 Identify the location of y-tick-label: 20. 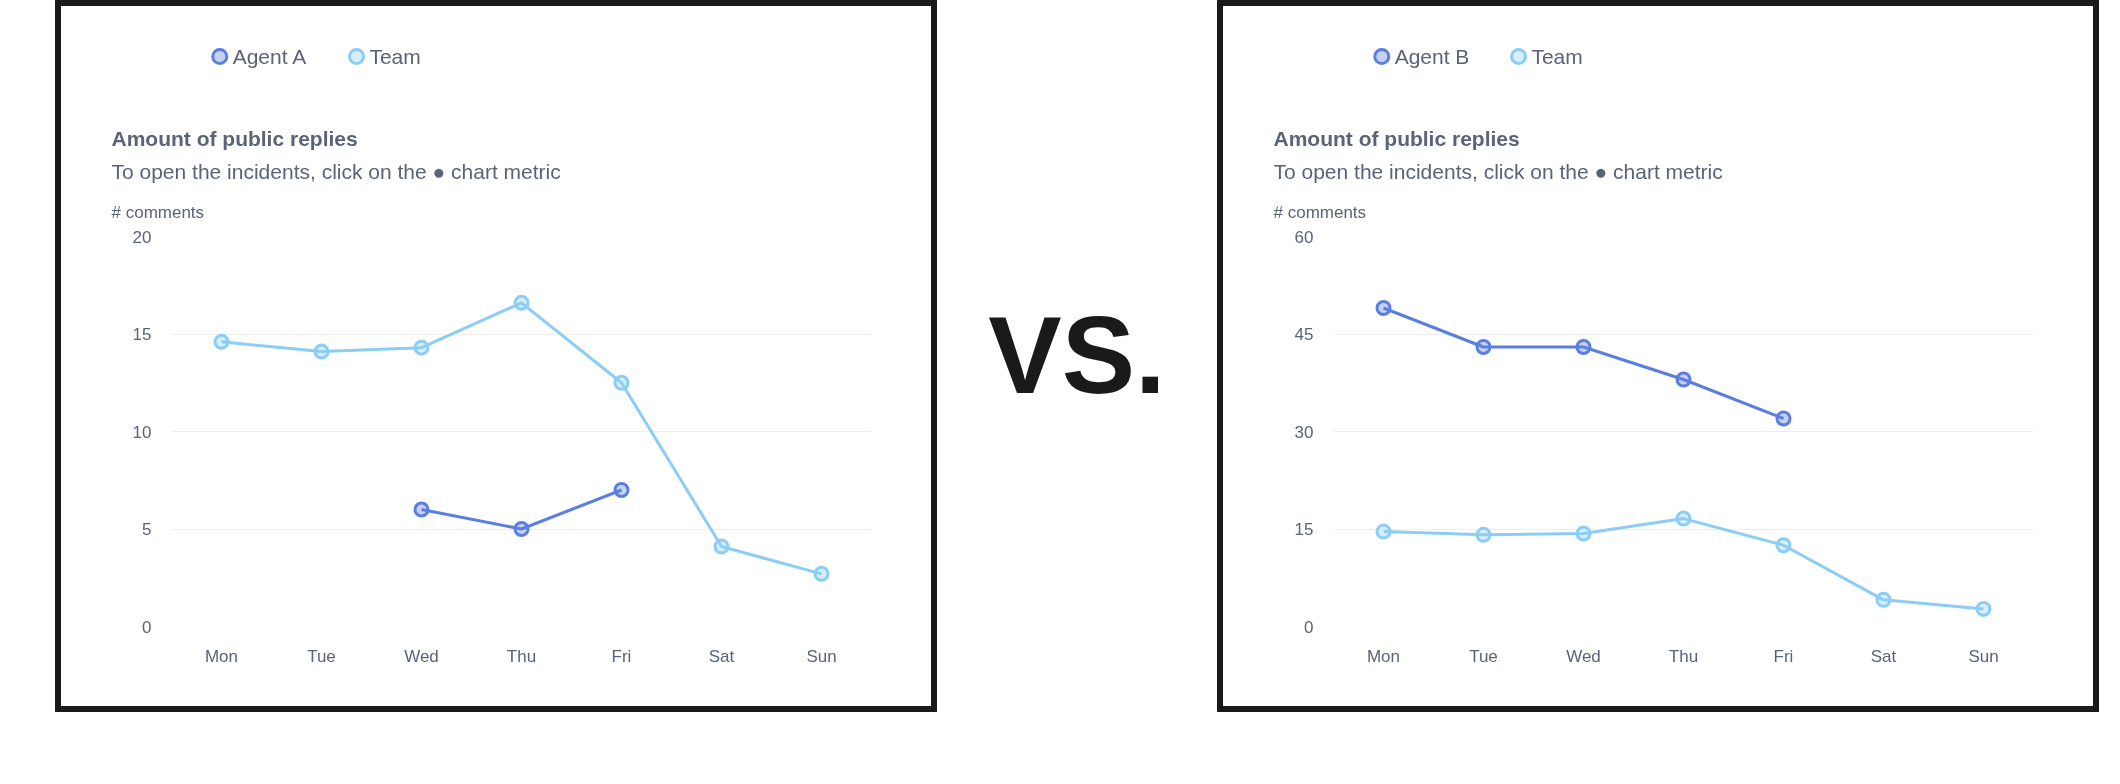
(142, 237).